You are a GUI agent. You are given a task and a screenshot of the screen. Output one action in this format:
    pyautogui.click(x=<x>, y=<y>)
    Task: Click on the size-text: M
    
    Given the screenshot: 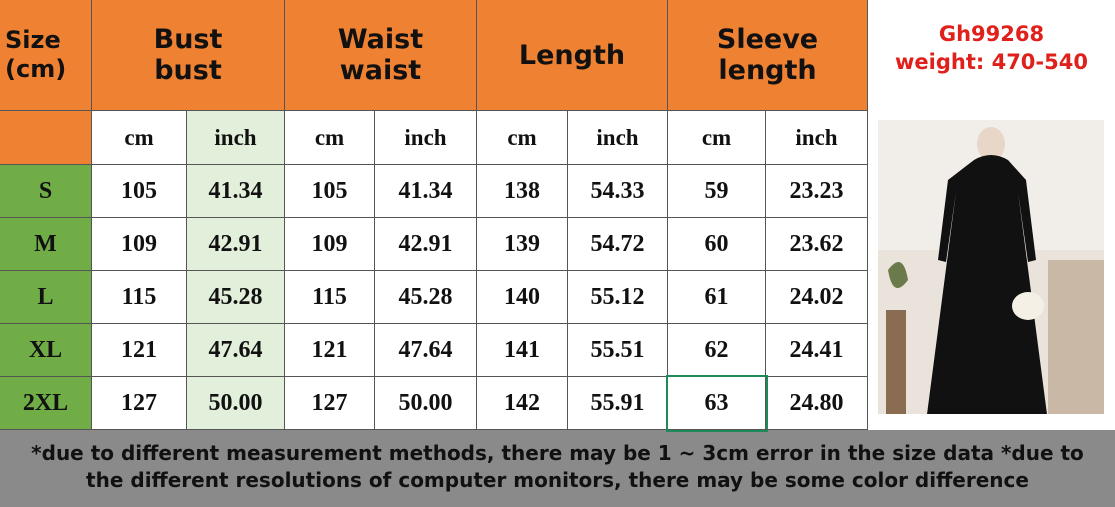 What is the action you would take?
    pyautogui.click(x=45, y=243)
    